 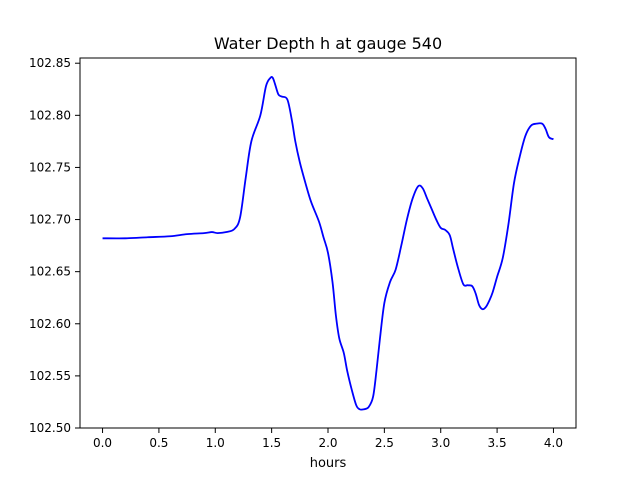 I want to click on y-tick-label: 102.85, so click(x=50, y=63).